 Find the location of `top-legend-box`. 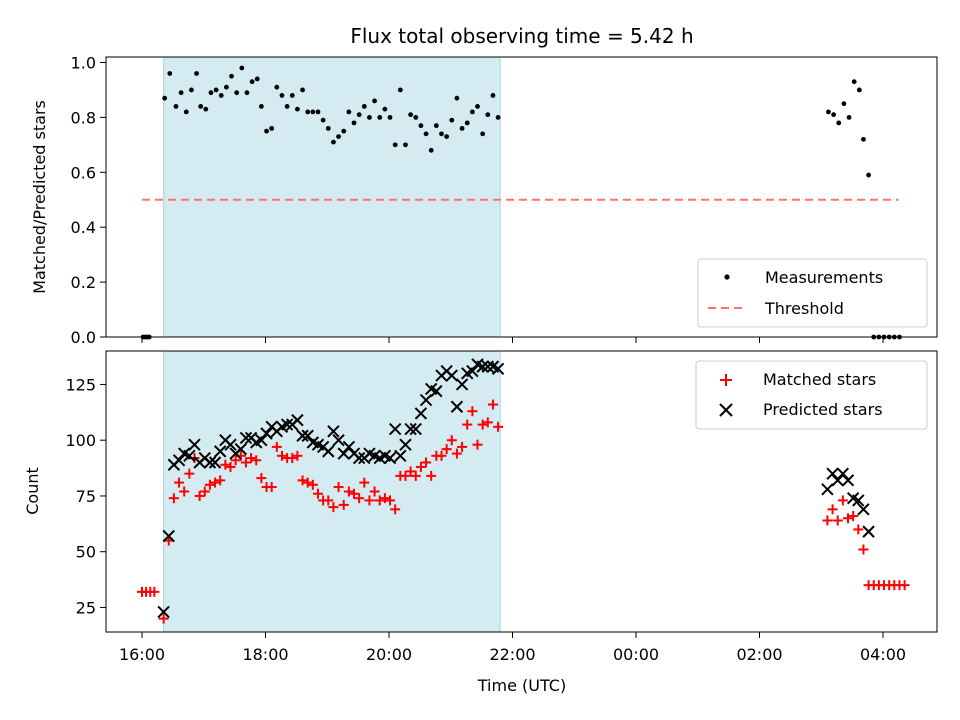

top-legend-box is located at coordinates (812, 293).